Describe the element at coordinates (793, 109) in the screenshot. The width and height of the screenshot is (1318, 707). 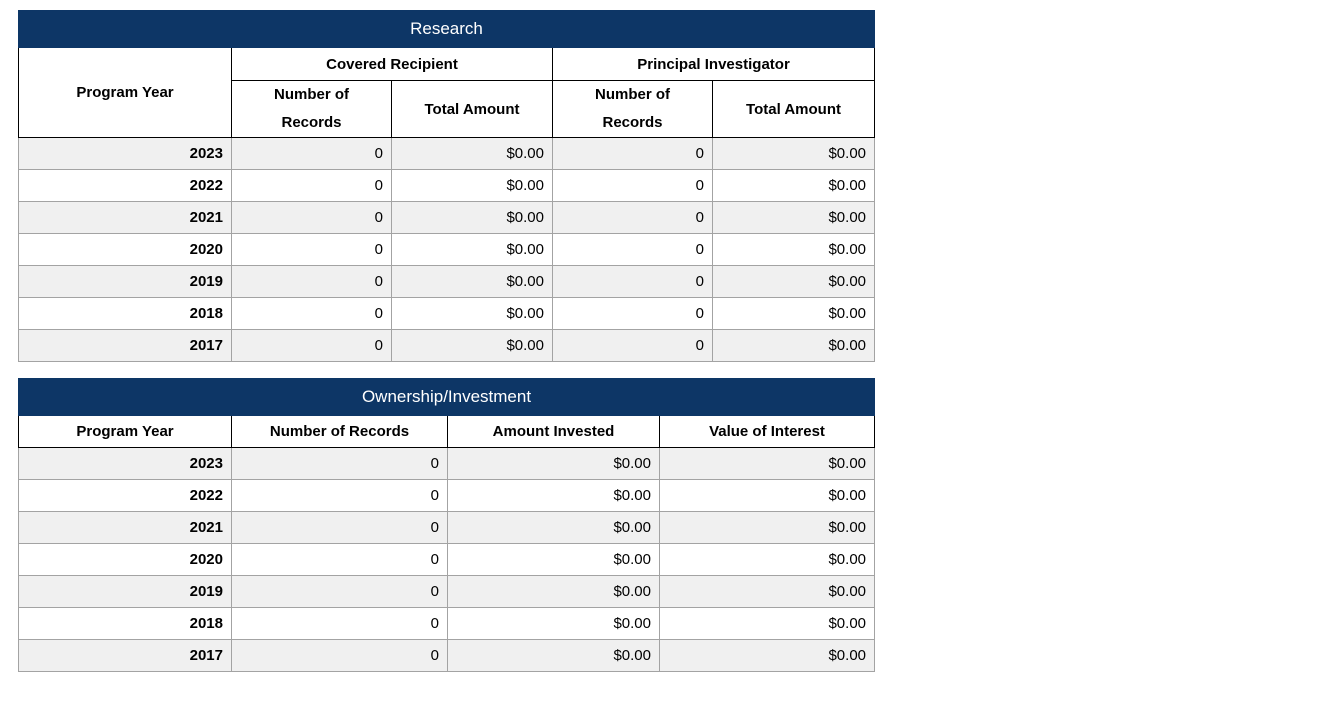
I see `pi-total-amount-header: Total Amount` at that location.